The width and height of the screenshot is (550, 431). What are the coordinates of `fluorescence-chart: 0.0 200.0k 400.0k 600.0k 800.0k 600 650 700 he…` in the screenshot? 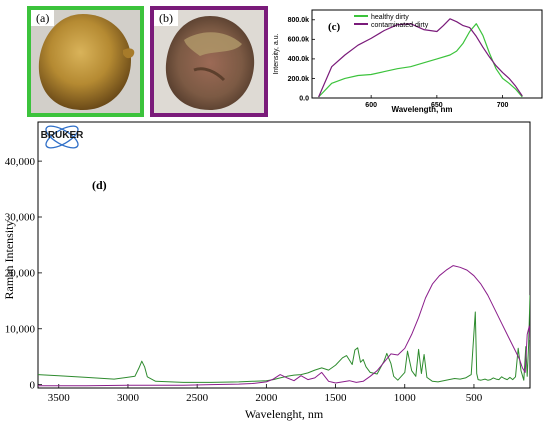 It's located at (408, 61).